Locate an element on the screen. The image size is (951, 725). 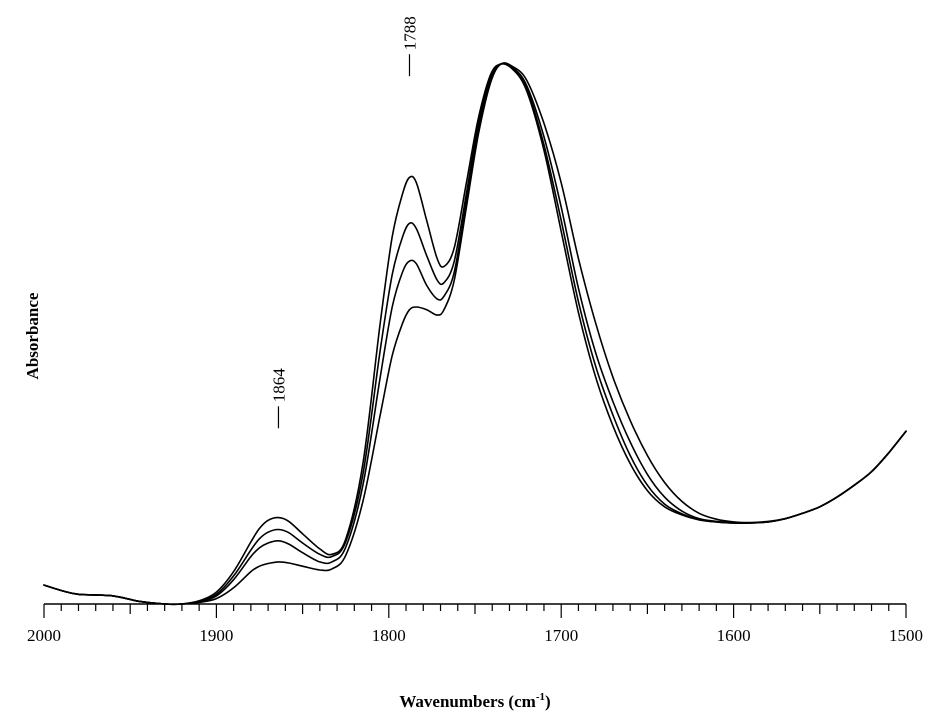
x-axis-title: Wavenumbers (cm-1) is located at coordinates (474, 701).